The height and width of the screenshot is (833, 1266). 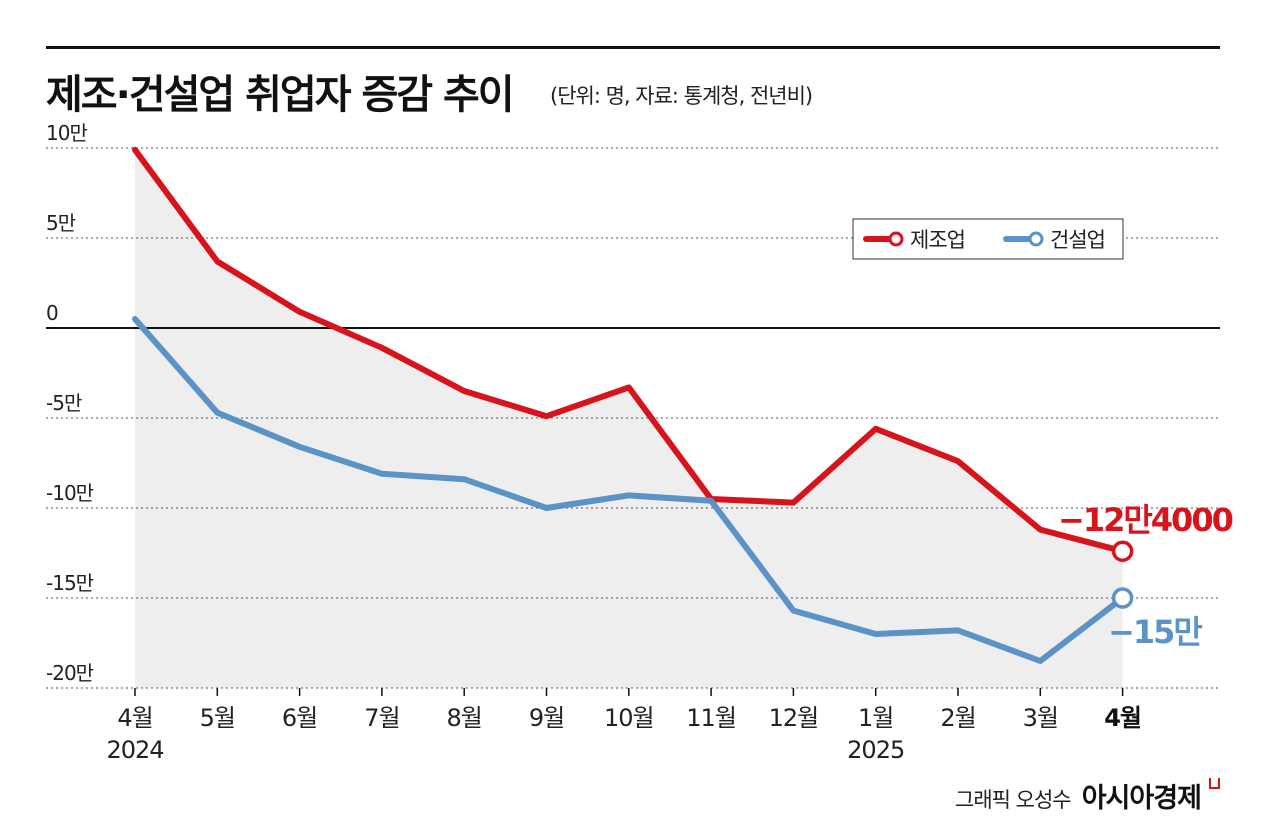 I want to click on legend: 제조업 건설업, so click(x=988, y=239).